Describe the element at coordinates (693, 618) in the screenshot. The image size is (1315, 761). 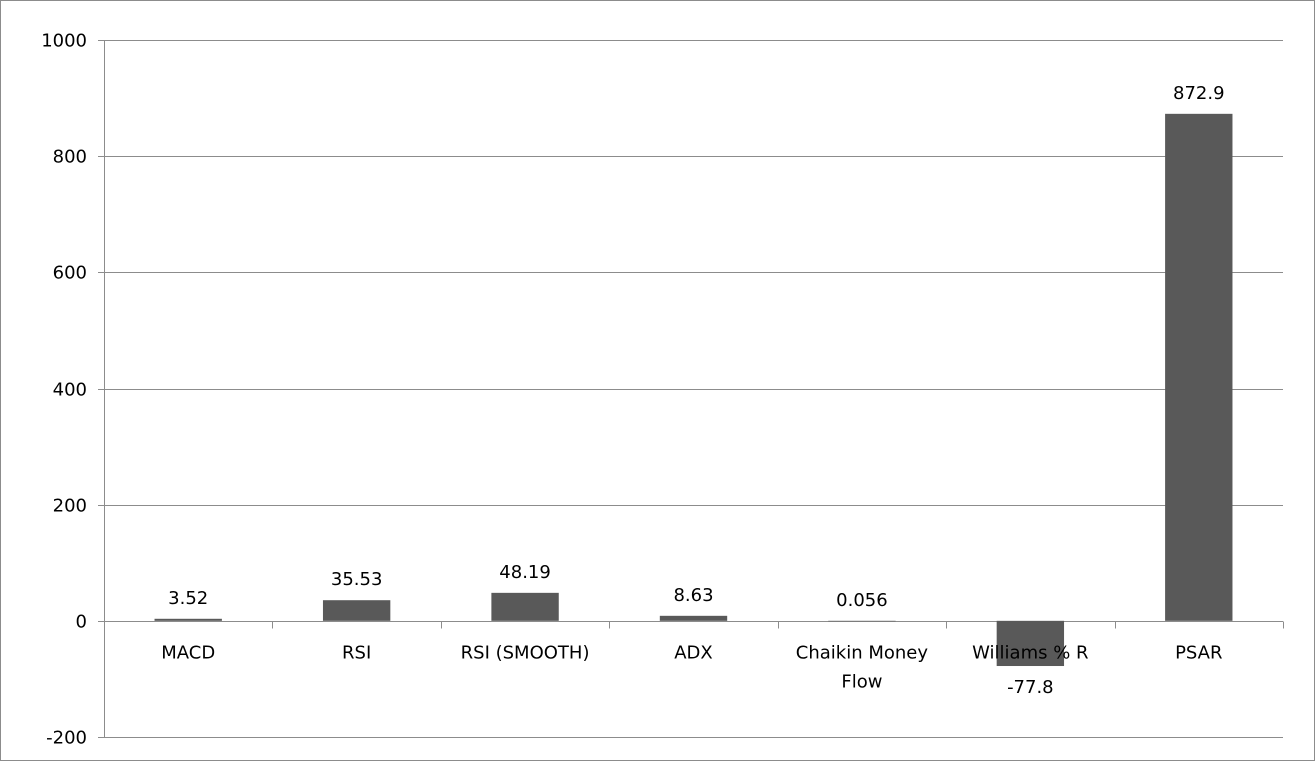
I see `bar-adx` at that location.